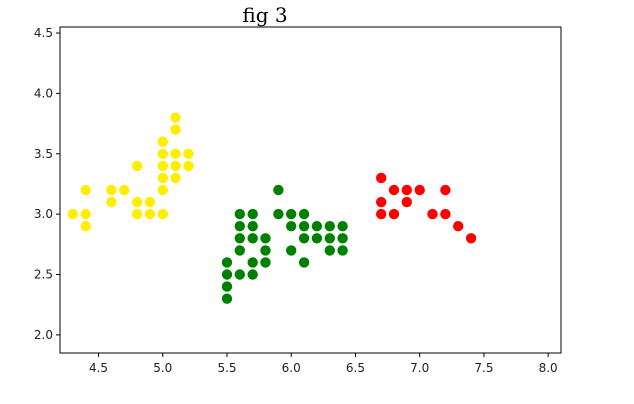 The height and width of the screenshot is (404, 634). What do you see at coordinates (548, 368) in the screenshot?
I see `x-tick-label: 8.0` at bounding box center [548, 368].